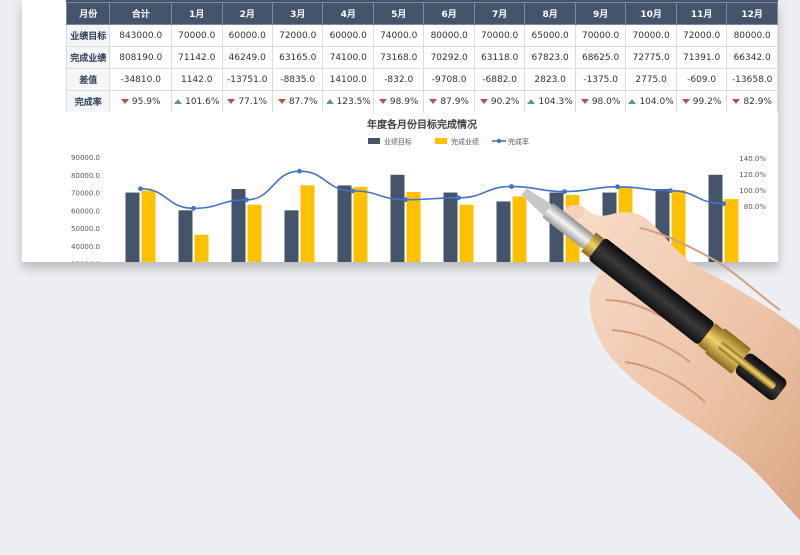 Image resolution: width=800 pixels, height=555 pixels. What do you see at coordinates (88, 13) in the screenshot?
I see `header-cell-row-label: 月份` at bounding box center [88, 13].